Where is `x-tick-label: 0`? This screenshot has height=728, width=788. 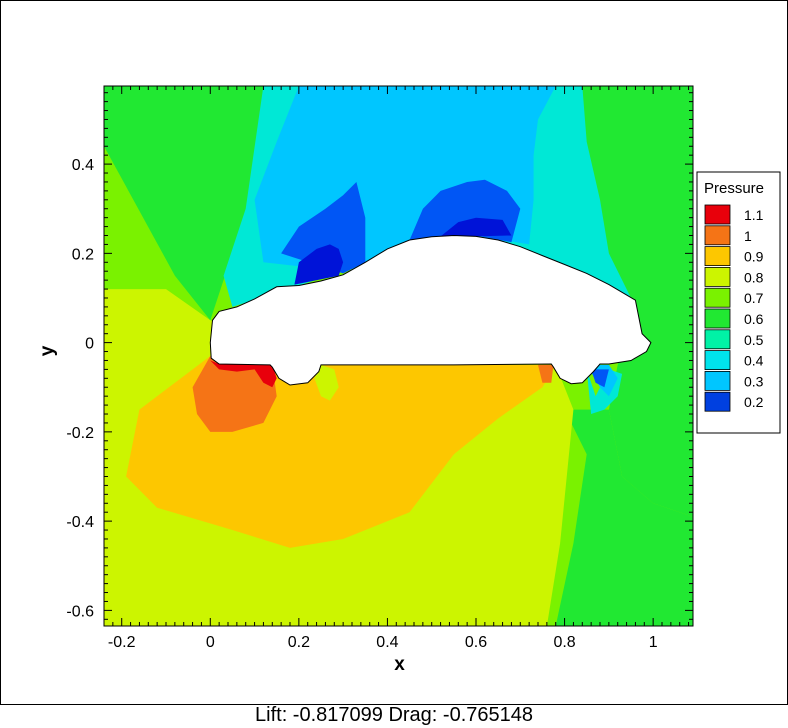
x-tick-label: 0 is located at coordinates (210, 642).